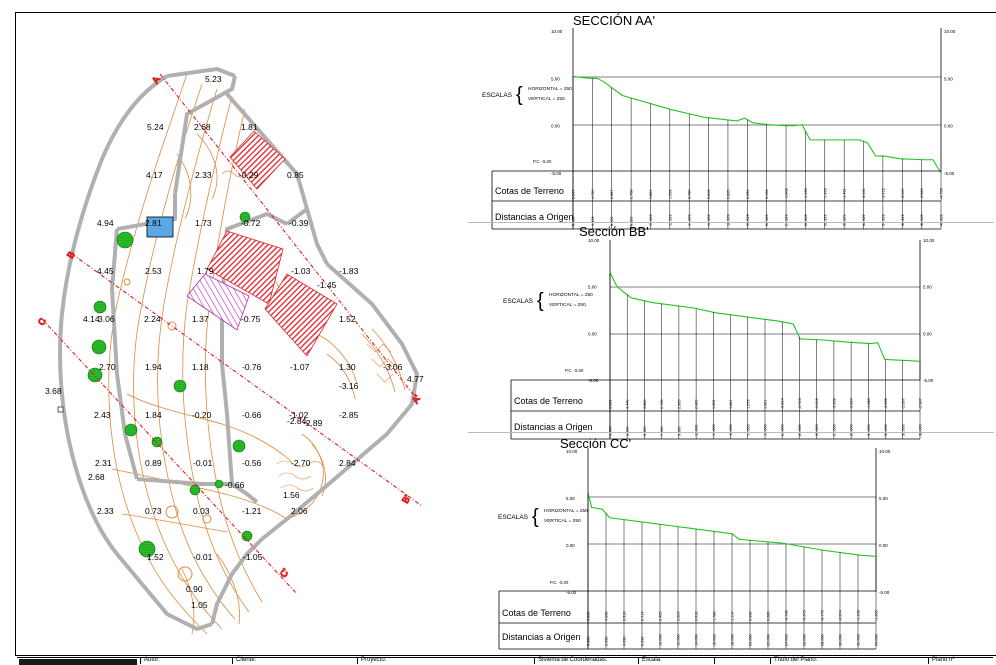 The image size is (996, 665). Describe the element at coordinates (697, 430) in the screenshot. I see `distance-value: 11.000` at that location.